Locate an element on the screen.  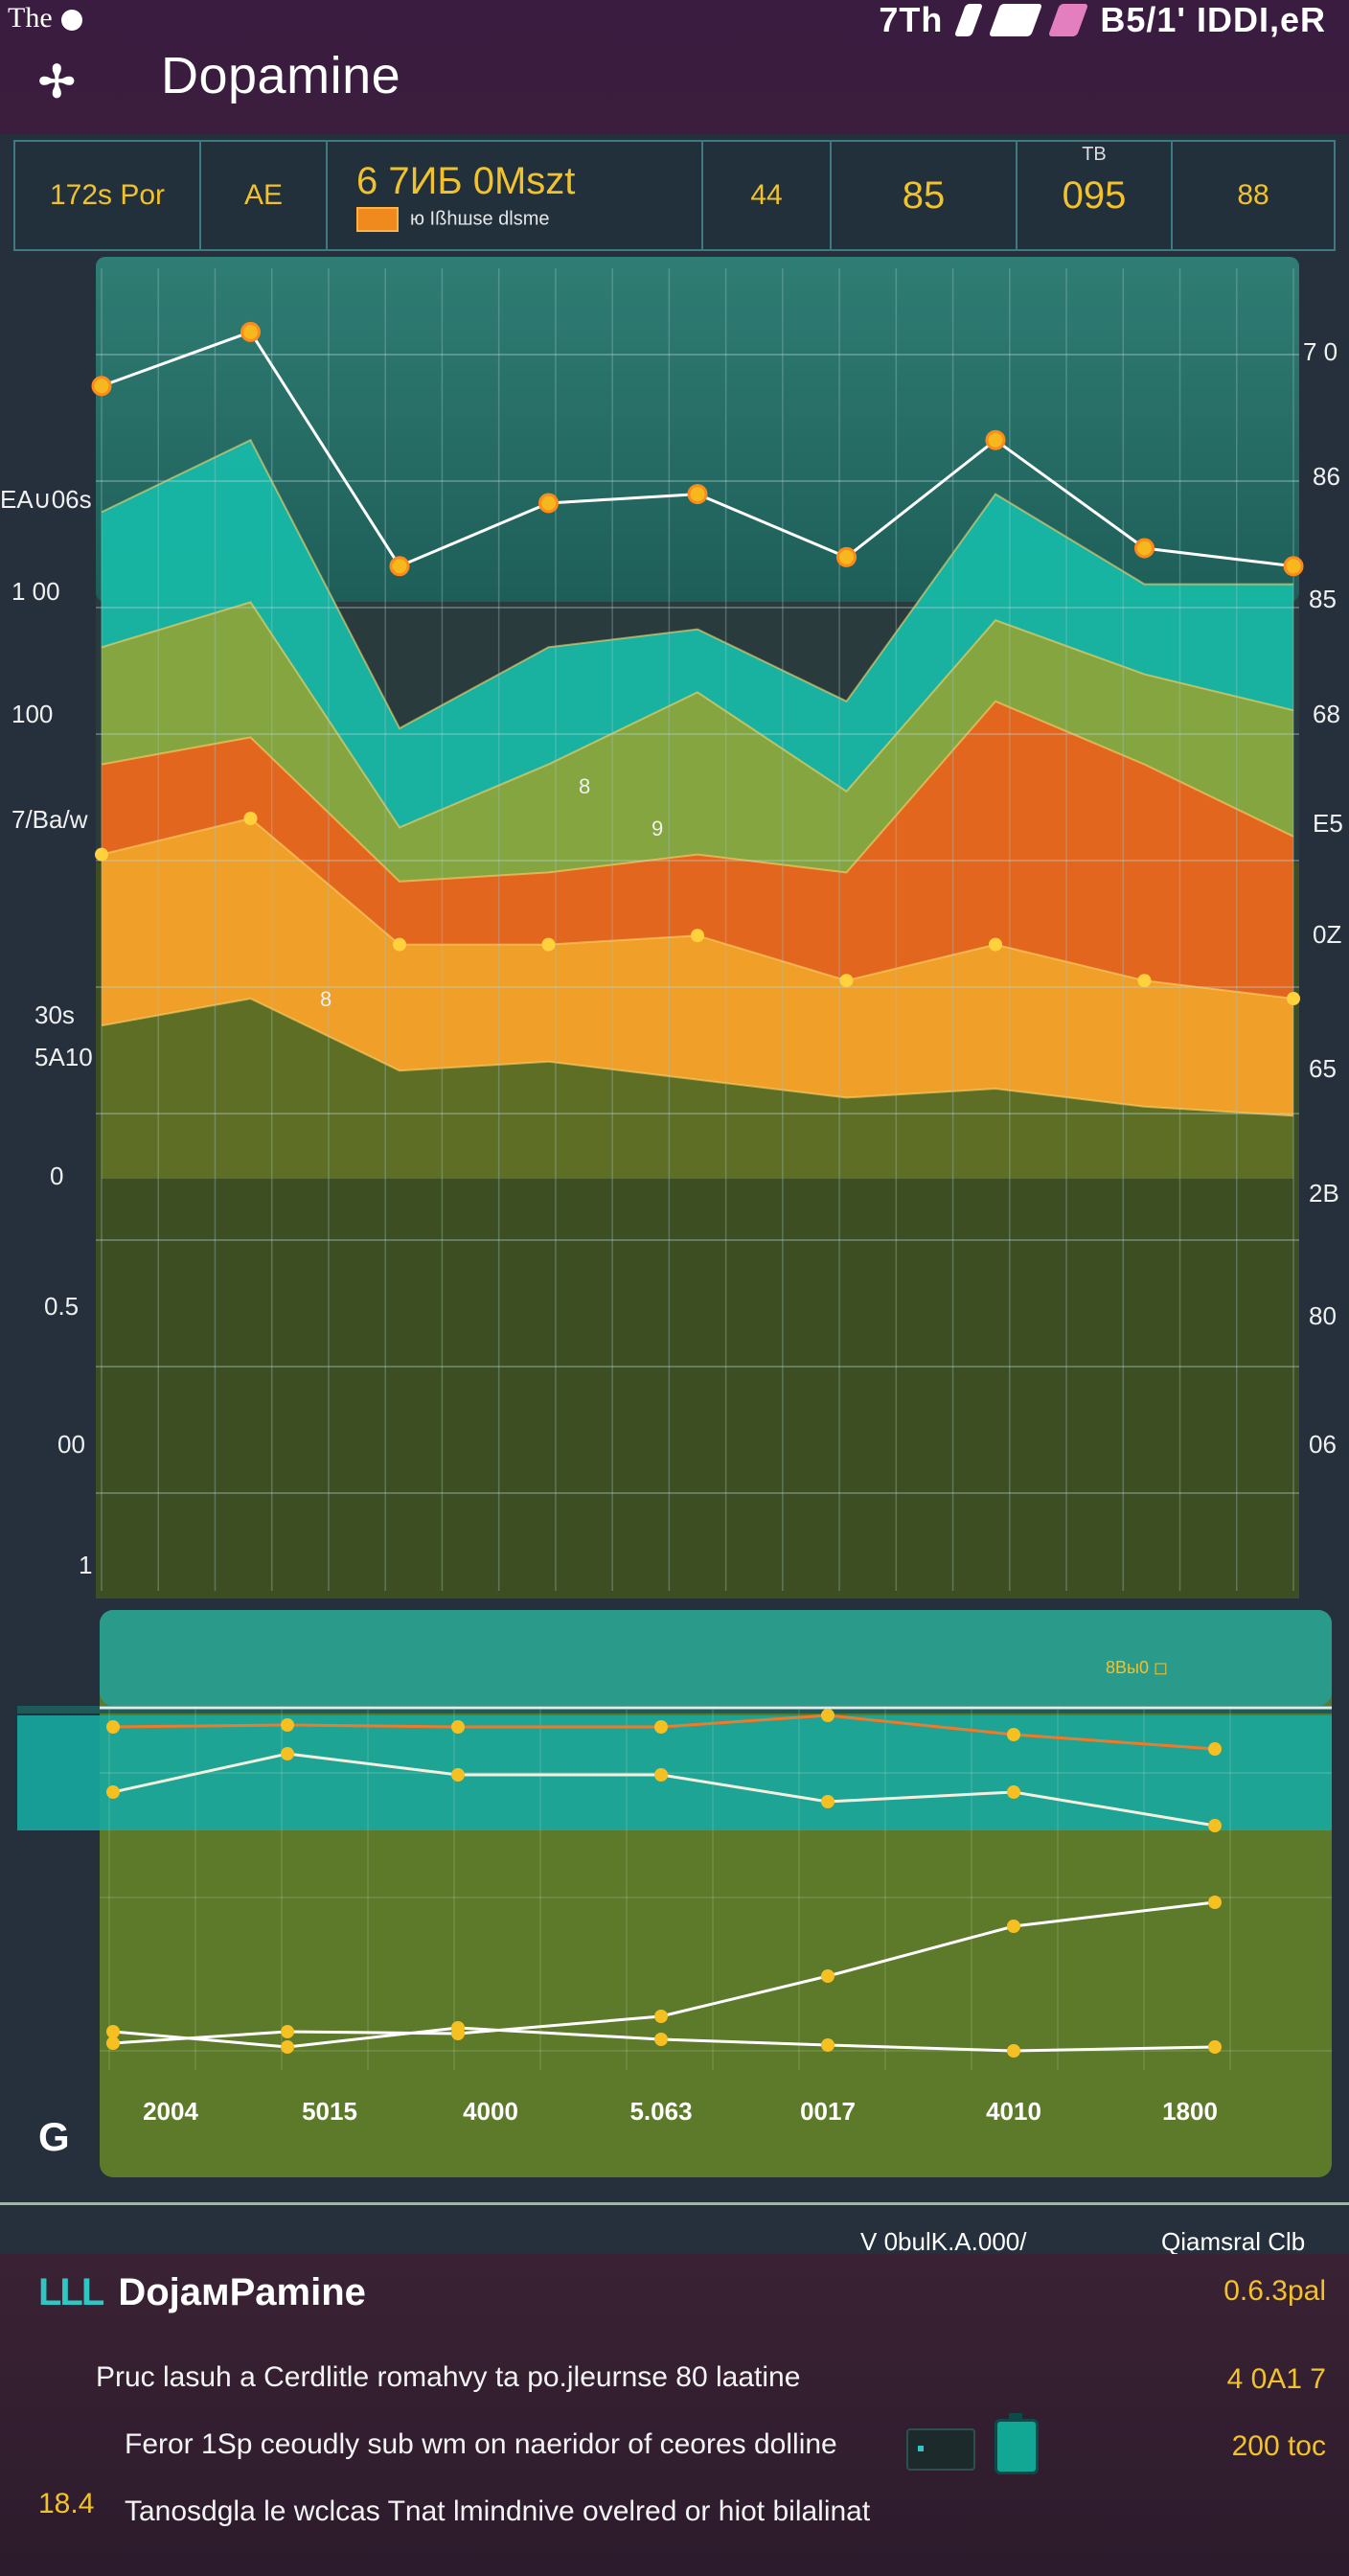
stat-cell: 172s Por is located at coordinates (108, 195).